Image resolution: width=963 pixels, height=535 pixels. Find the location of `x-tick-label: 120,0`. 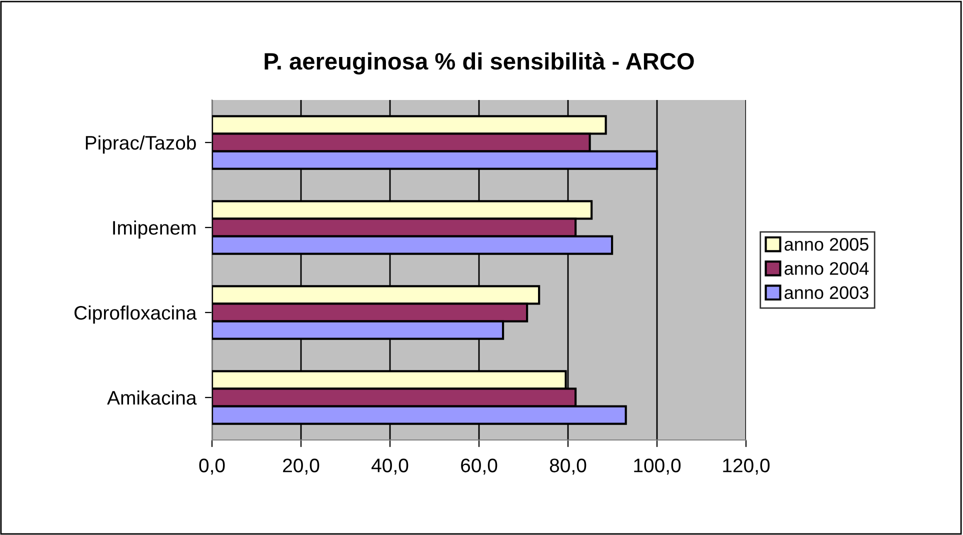

x-tick-label: 120,0 is located at coordinates (746, 466).